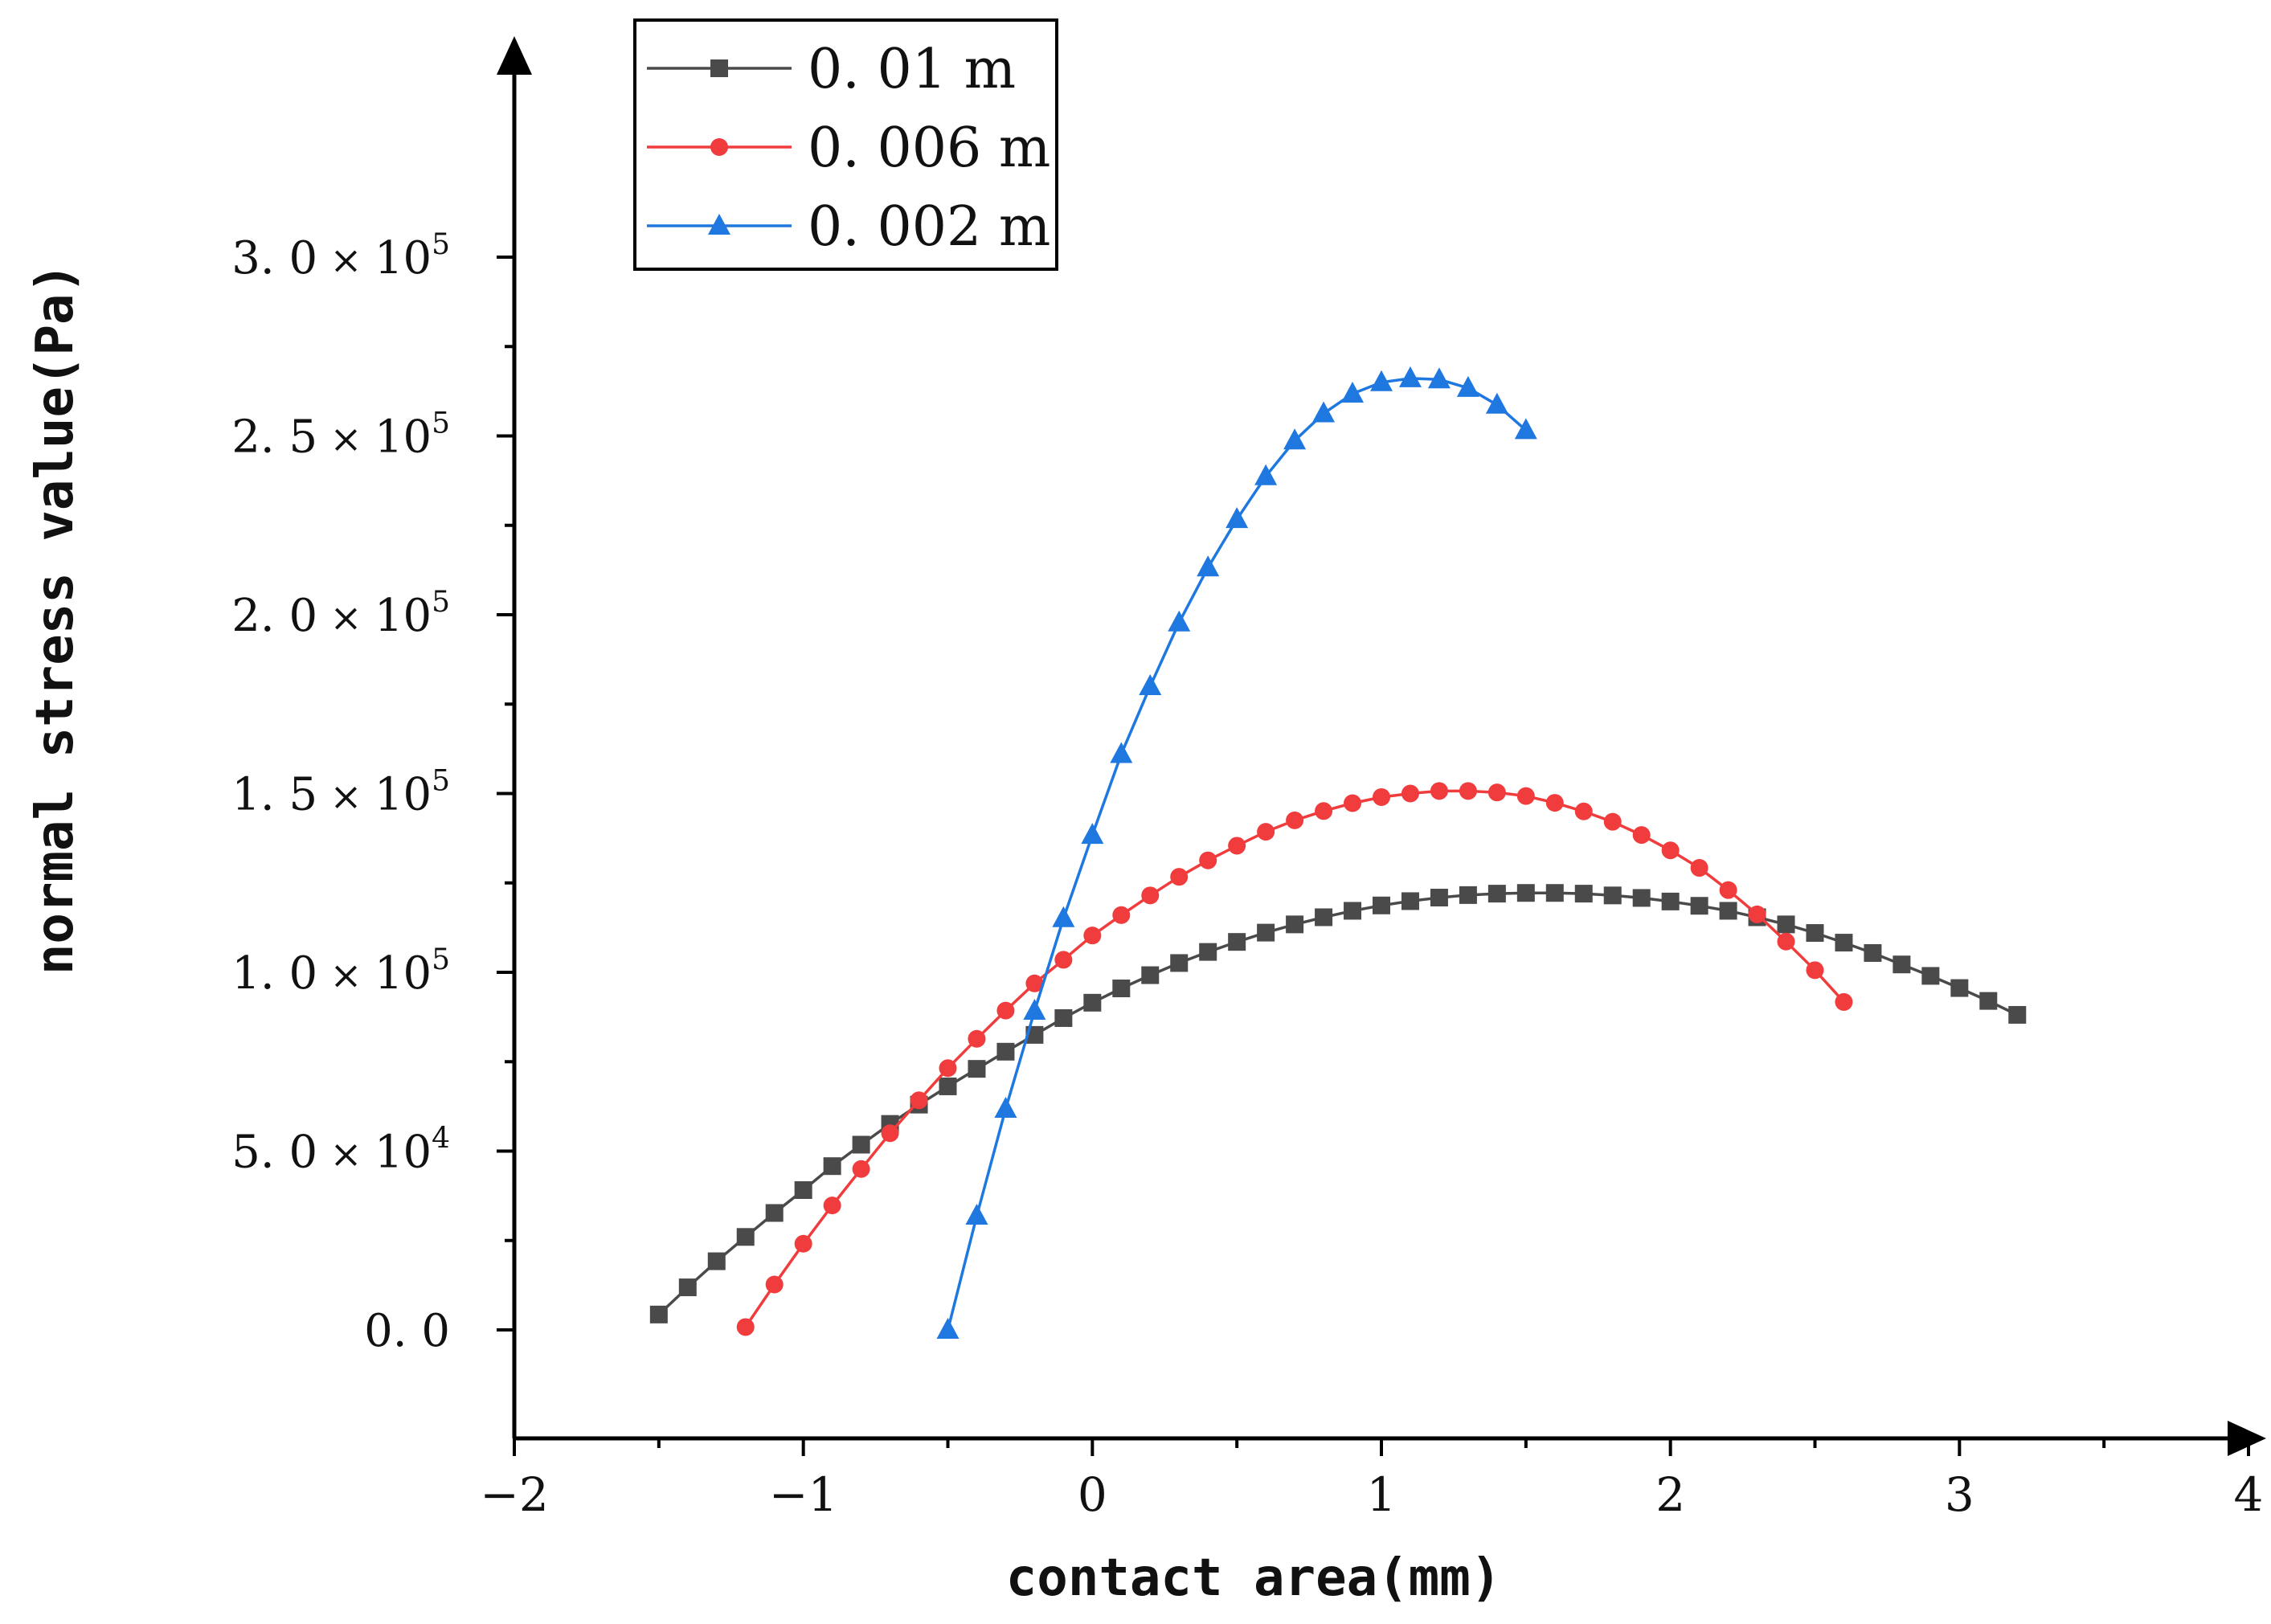 This screenshot has height=1624, width=2271. I want to click on y-tick-label: 1. 0 × 105, so click(341, 972).